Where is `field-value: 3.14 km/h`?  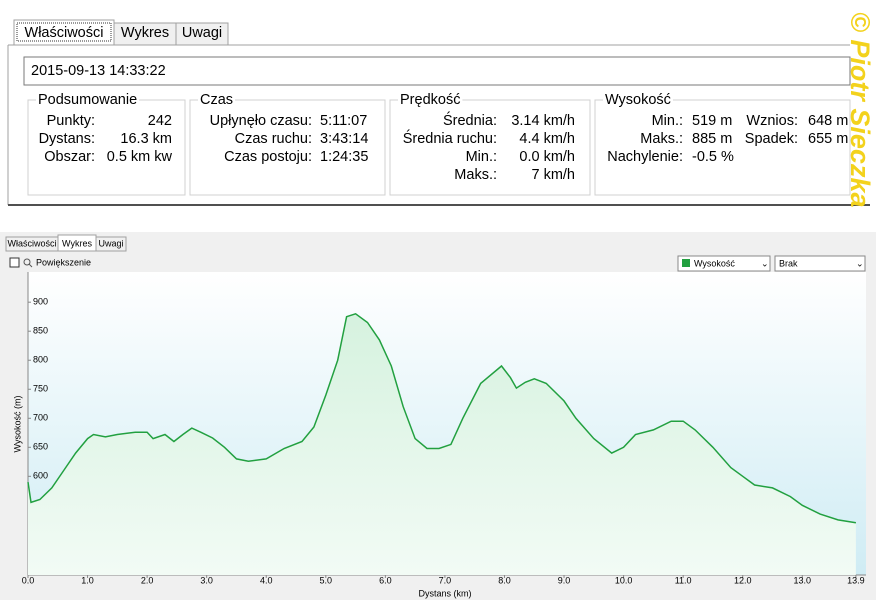 field-value: 3.14 km/h is located at coordinates (543, 121).